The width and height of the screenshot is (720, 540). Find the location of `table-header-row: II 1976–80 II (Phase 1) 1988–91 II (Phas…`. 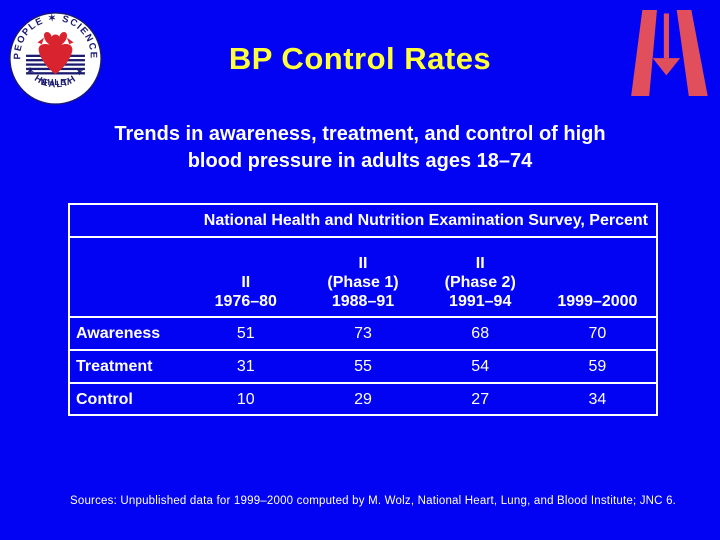

table-header-row: II 1976–80 II (Phase 1) 1988–91 II (Phas… is located at coordinates (363, 276).